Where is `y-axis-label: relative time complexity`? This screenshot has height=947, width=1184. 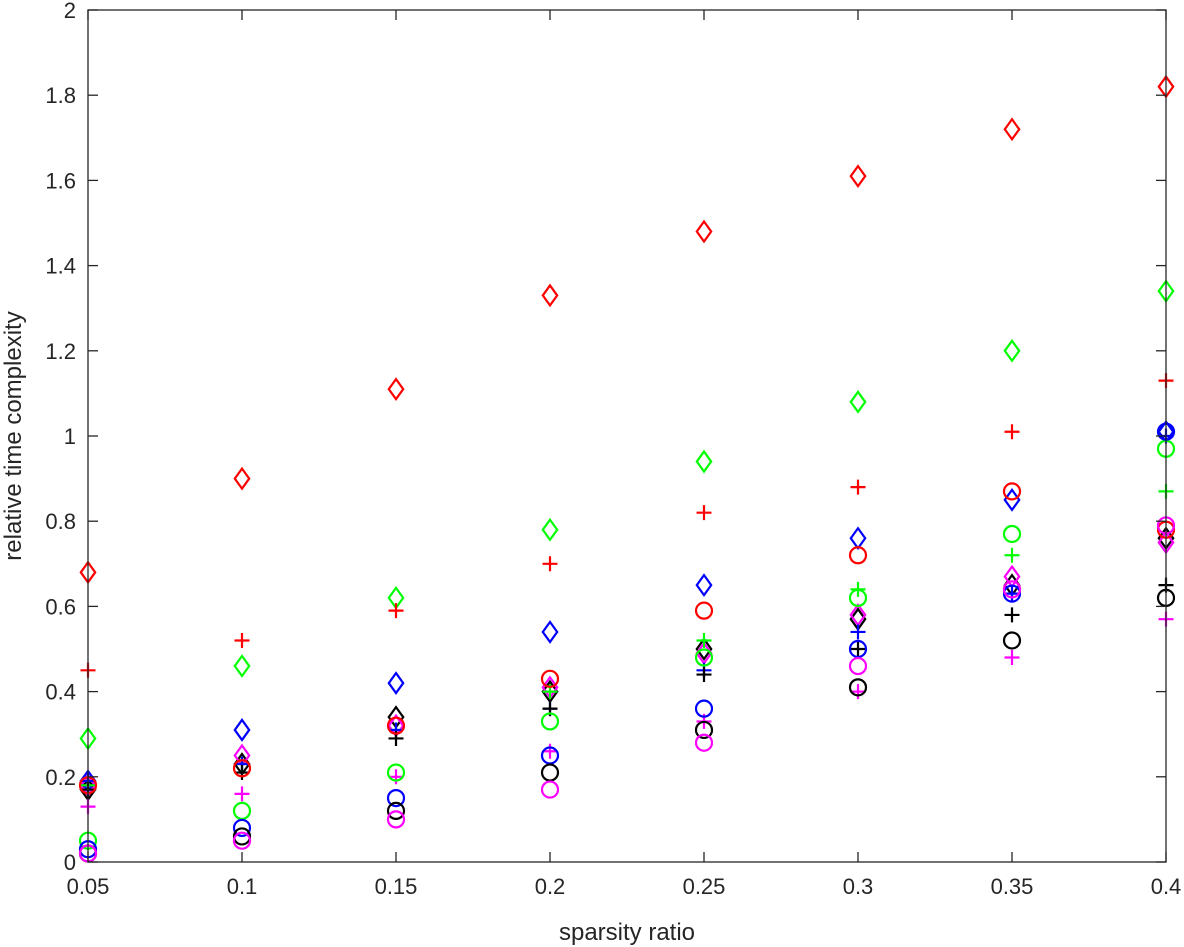
y-axis-label: relative time complexity is located at coordinates (13, 435).